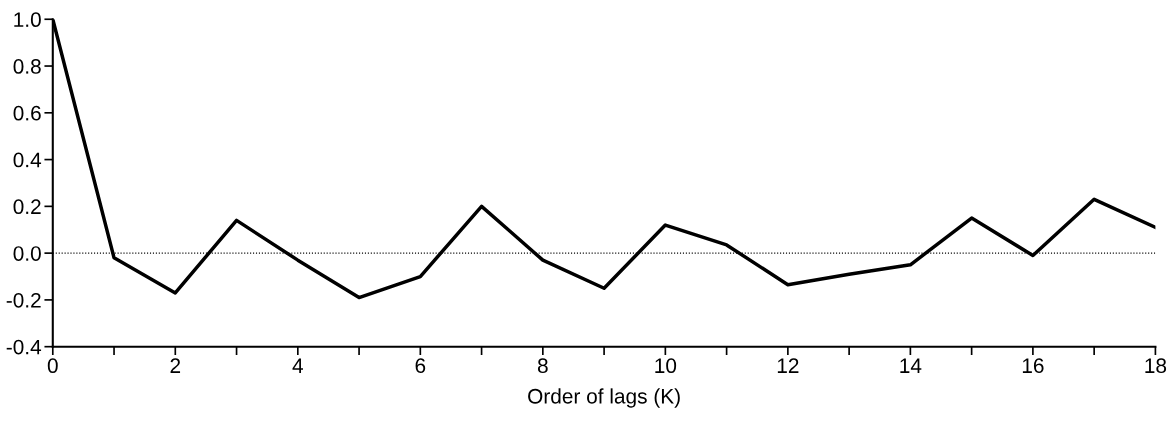 This screenshot has height=428, width=1173. Describe the element at coordinates (604, 398) in the screenshot. I see `x-axis-title: Order of lags (K)` at that location.